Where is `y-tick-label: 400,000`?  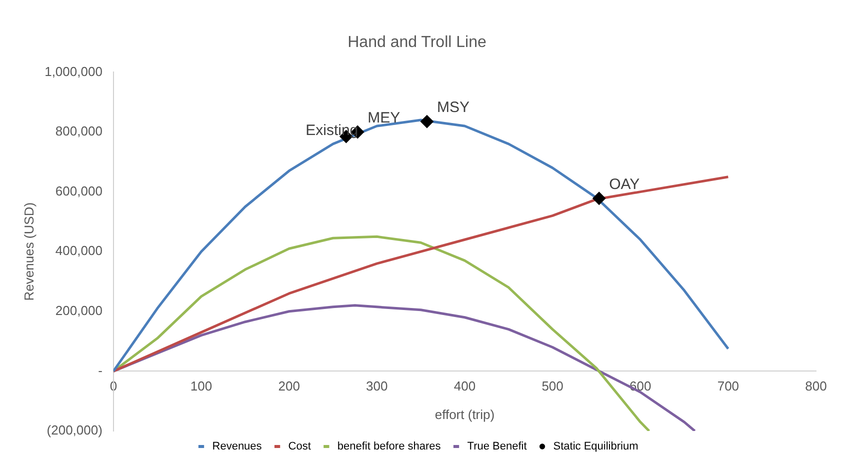
y-tick-label: 400,000 is located at coordinates (78, 250).